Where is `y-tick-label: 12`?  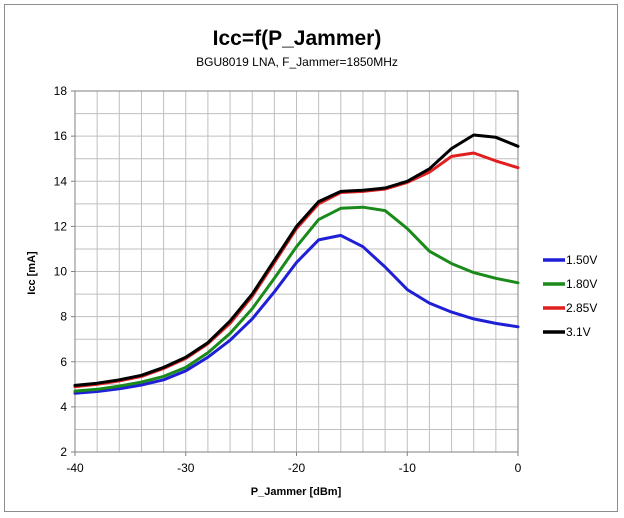
y-tick-label: 12 is located at coordinates (61, 226).